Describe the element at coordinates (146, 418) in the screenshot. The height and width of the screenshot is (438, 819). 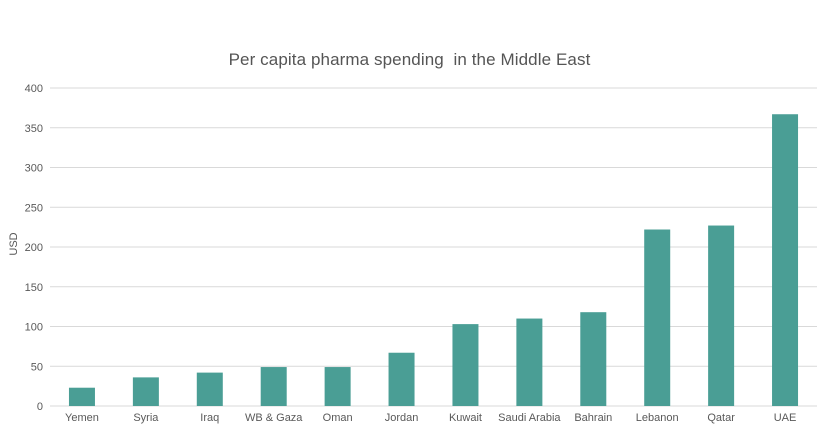
I see `x-tick-label: Syria` at that location.